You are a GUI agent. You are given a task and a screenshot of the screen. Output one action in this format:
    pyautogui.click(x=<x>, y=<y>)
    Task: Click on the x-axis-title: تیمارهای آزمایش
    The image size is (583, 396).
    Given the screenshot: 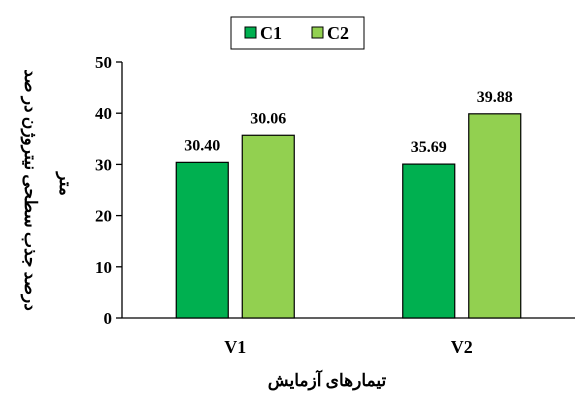 What is the action you would take?
    pyautogui.click(x=327, y=380)
    